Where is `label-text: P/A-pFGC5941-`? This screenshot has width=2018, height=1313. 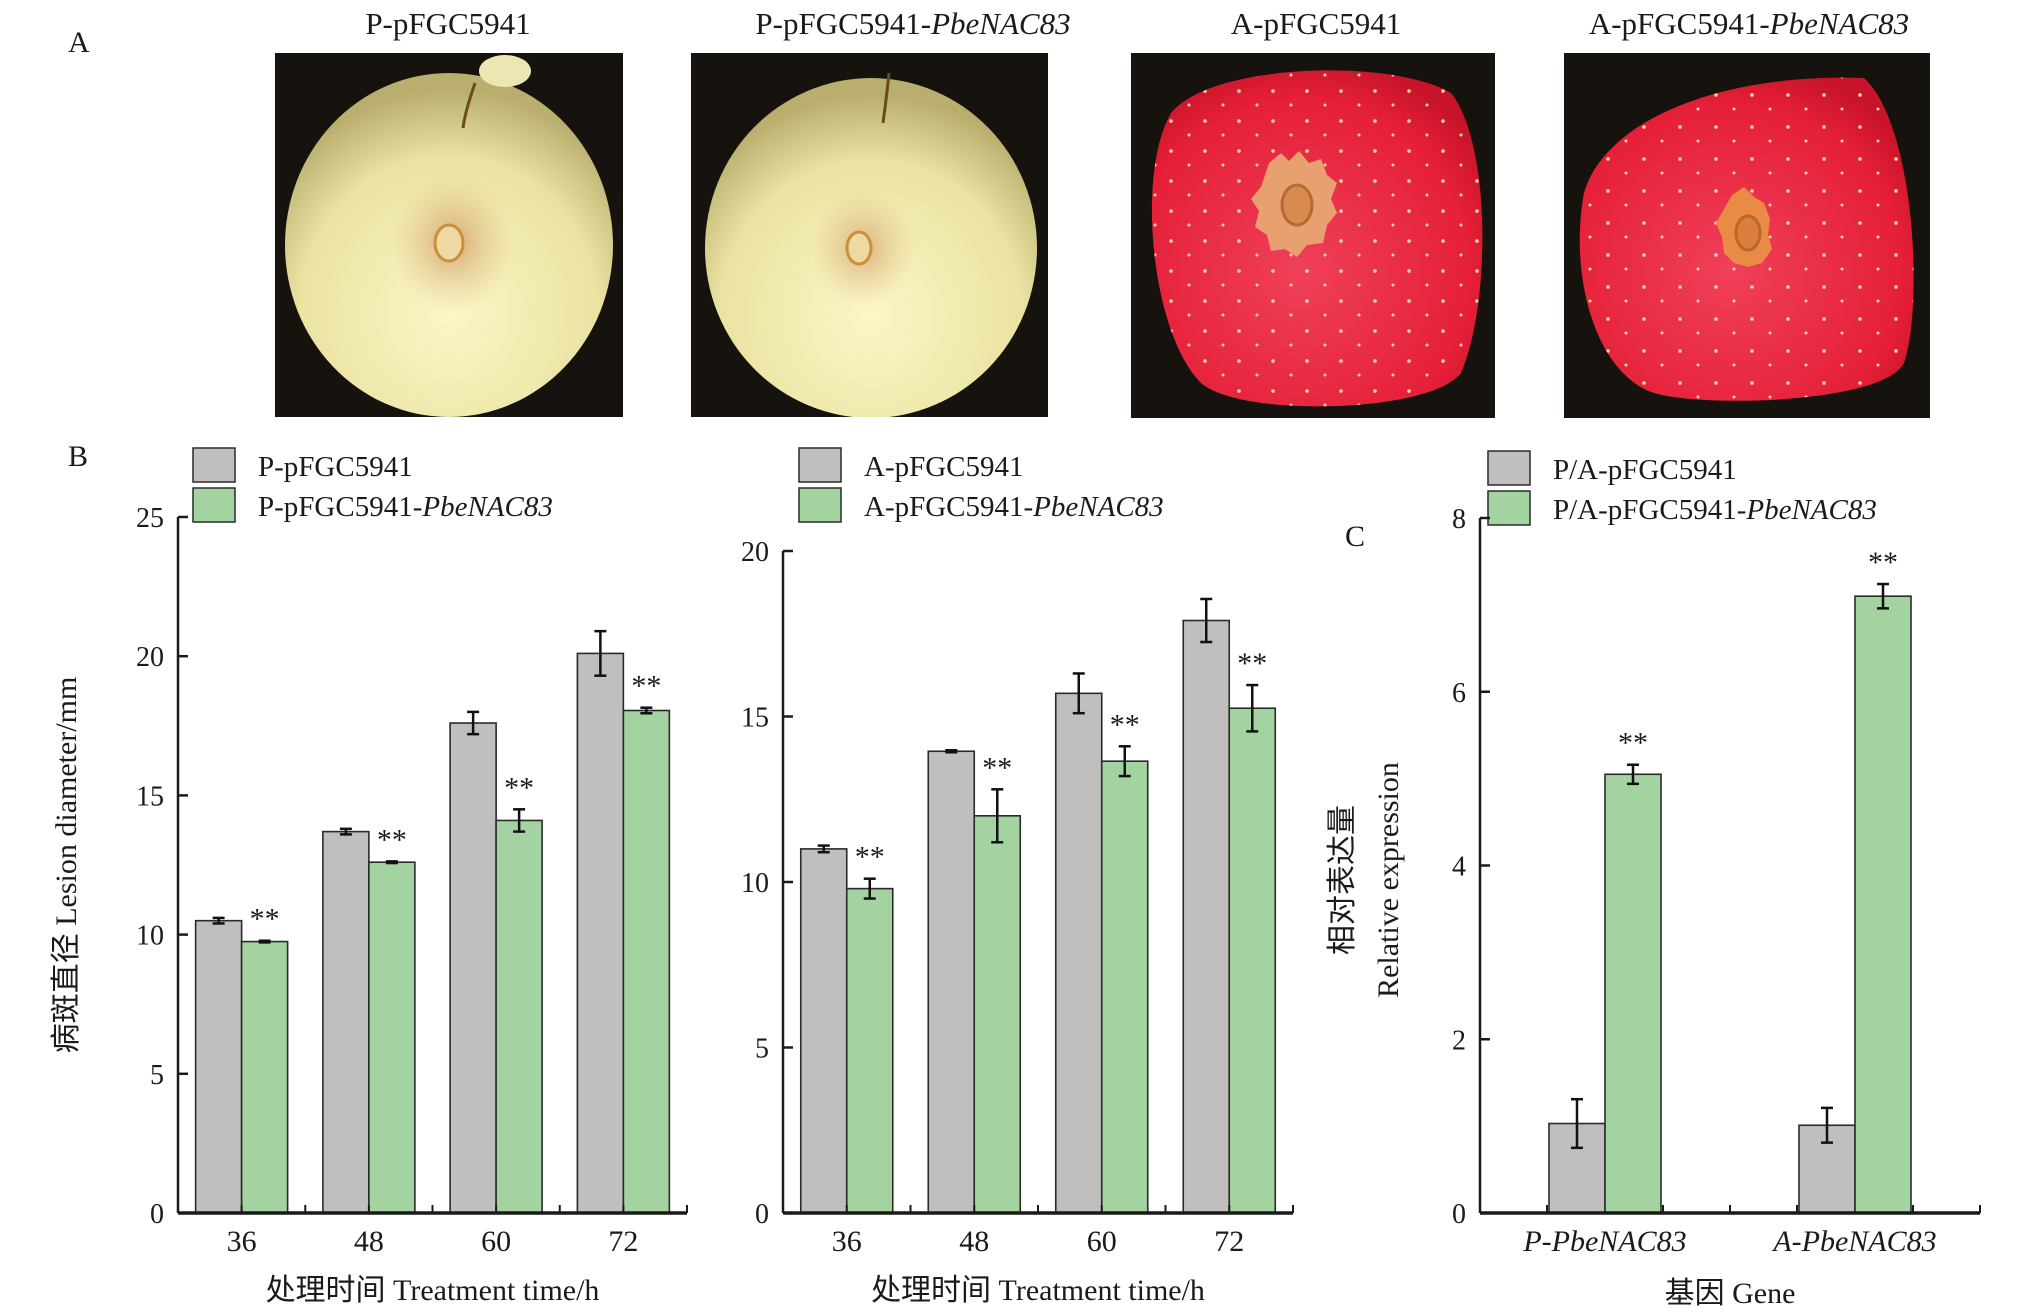 label-text: P/A-pFGC5941- is located at coordinates (1649, 510).